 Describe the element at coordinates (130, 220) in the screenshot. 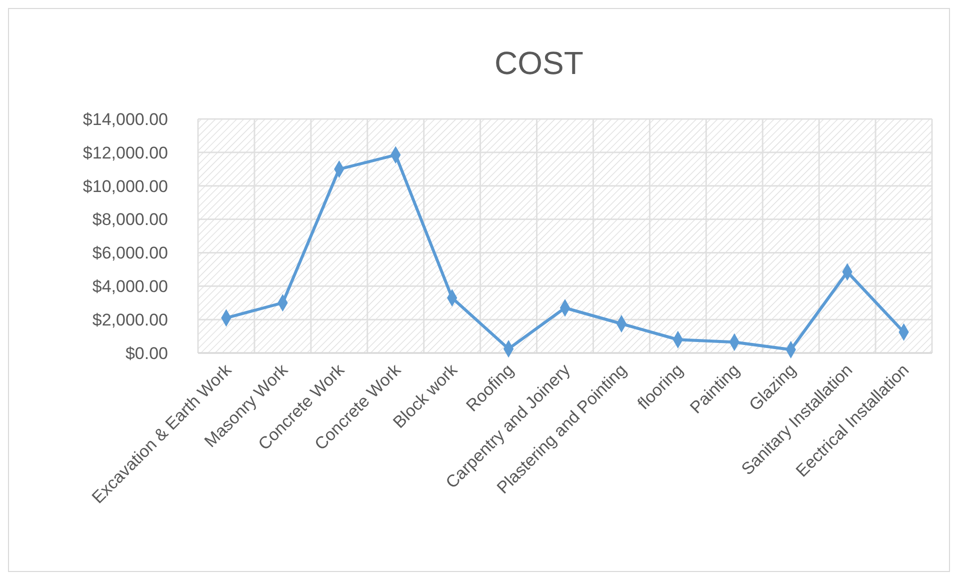

I see `y-tick-label: $8,000.00` at that location.